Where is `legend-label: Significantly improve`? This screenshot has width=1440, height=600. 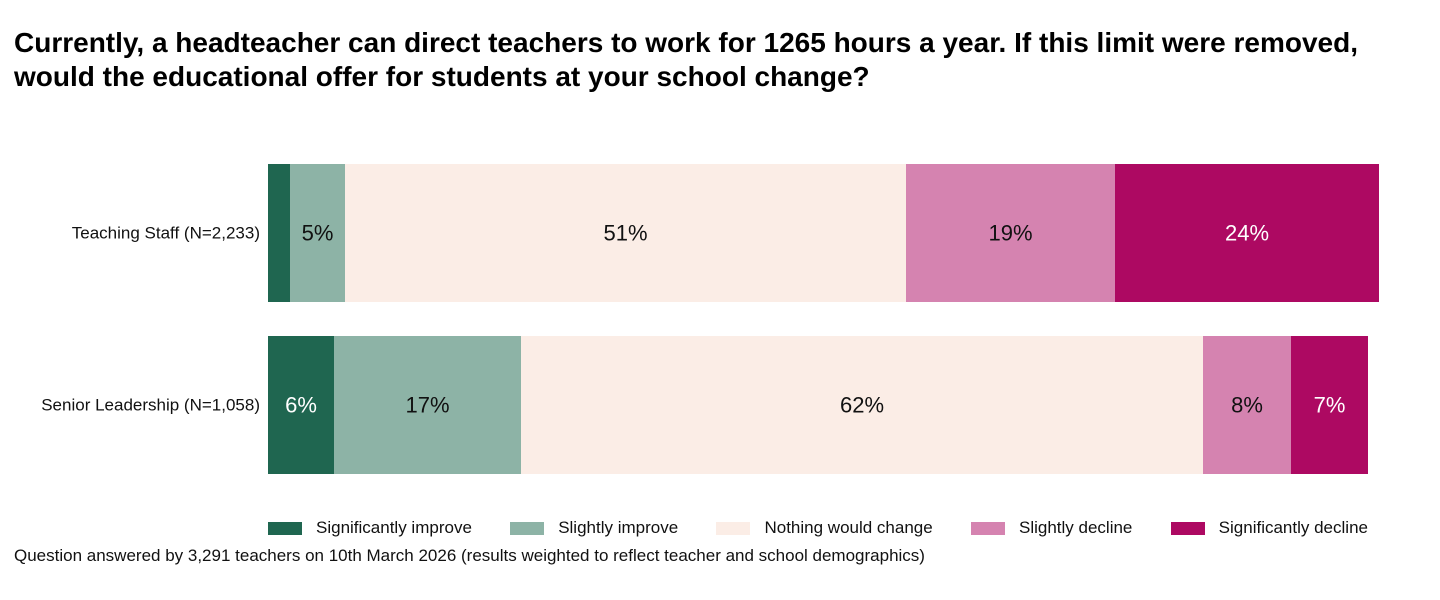 legend-label: Significantly improve is located at coordinates (394, 527).